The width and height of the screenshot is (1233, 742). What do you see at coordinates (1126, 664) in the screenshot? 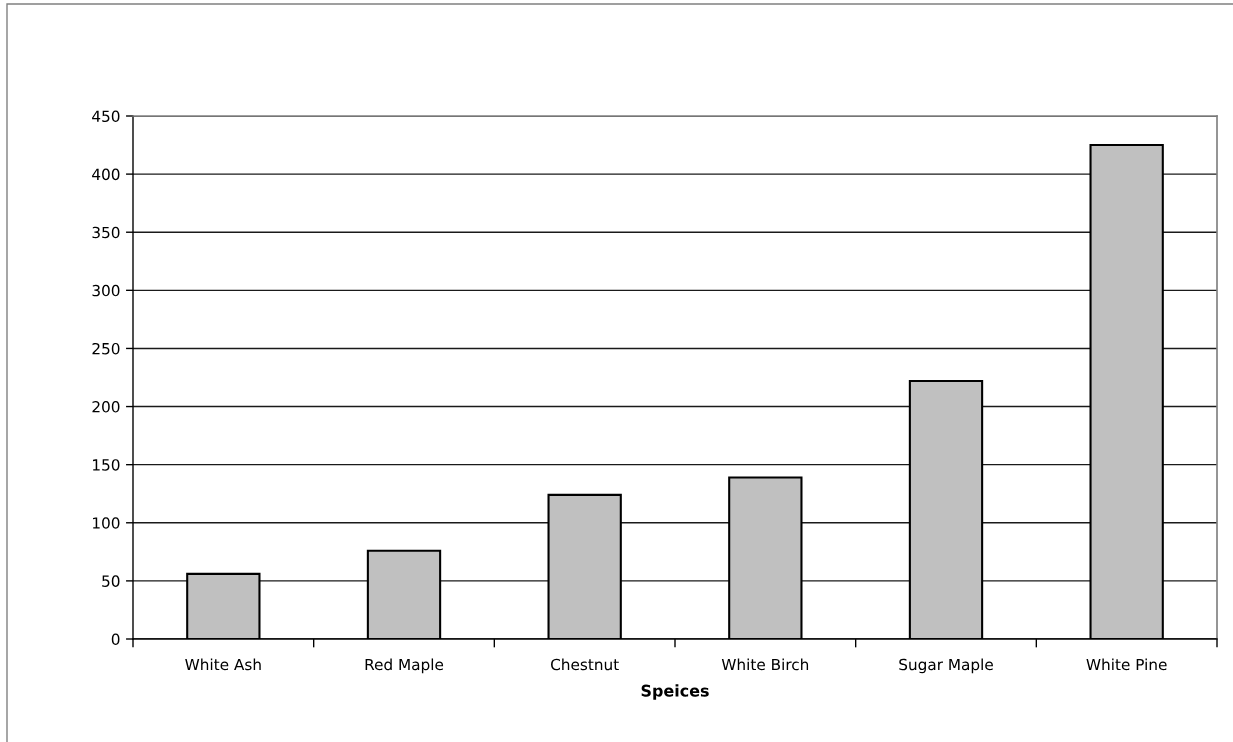
I see `x-tick-label: White Pine` at bounding box center [1126, 664].